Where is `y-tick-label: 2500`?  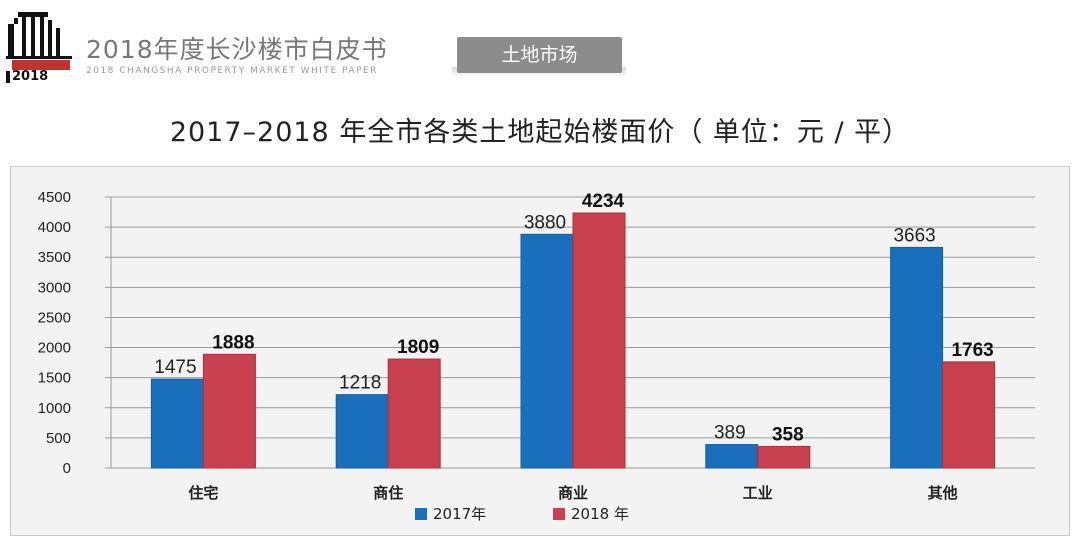
y-tick-label: 2500 is located at coordinates (54, 317).